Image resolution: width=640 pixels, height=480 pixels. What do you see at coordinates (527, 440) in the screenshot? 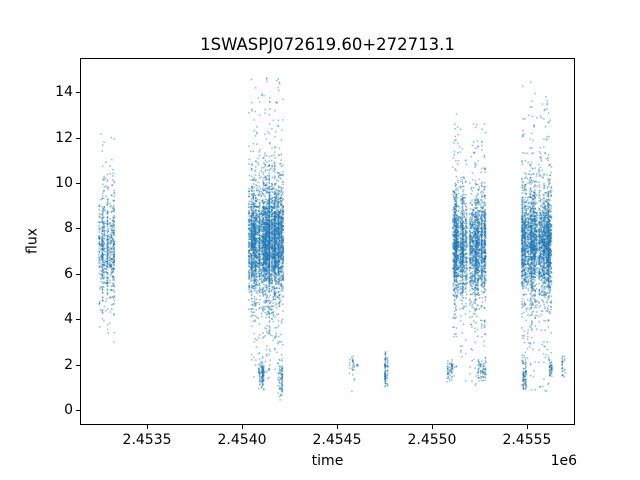
I see `x-tick-label: 2.4555` at bounding box center [527, 440].